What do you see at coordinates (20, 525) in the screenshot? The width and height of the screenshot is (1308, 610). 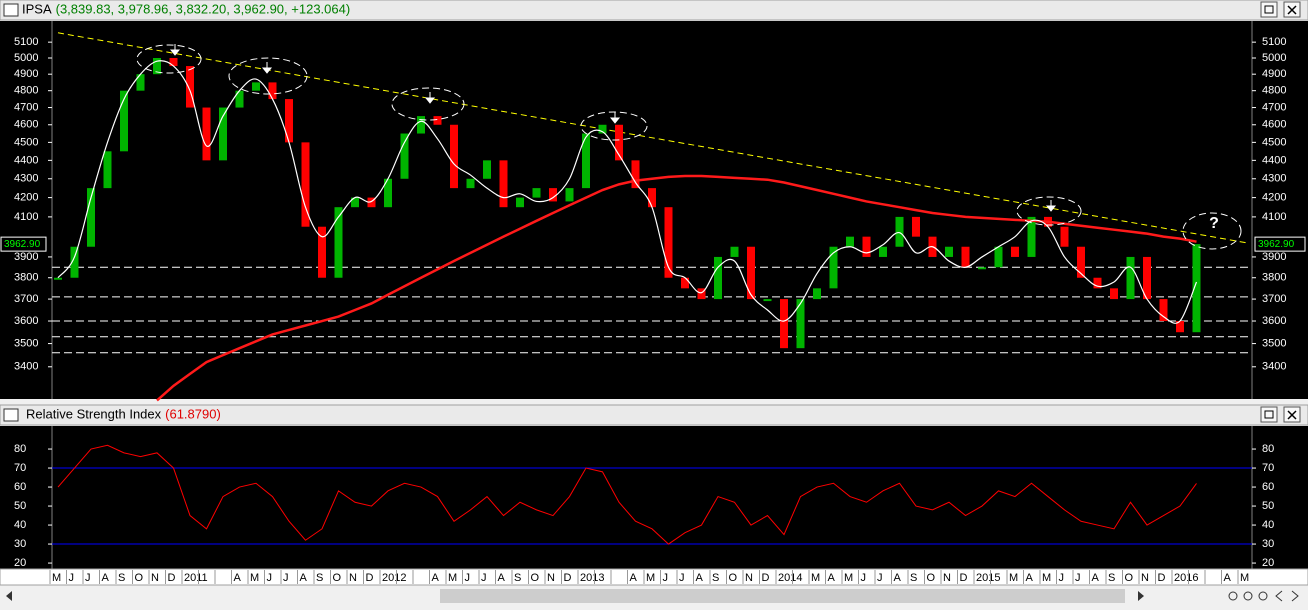 I see `y-tick-label: 40` at bounding box center [20, 525].